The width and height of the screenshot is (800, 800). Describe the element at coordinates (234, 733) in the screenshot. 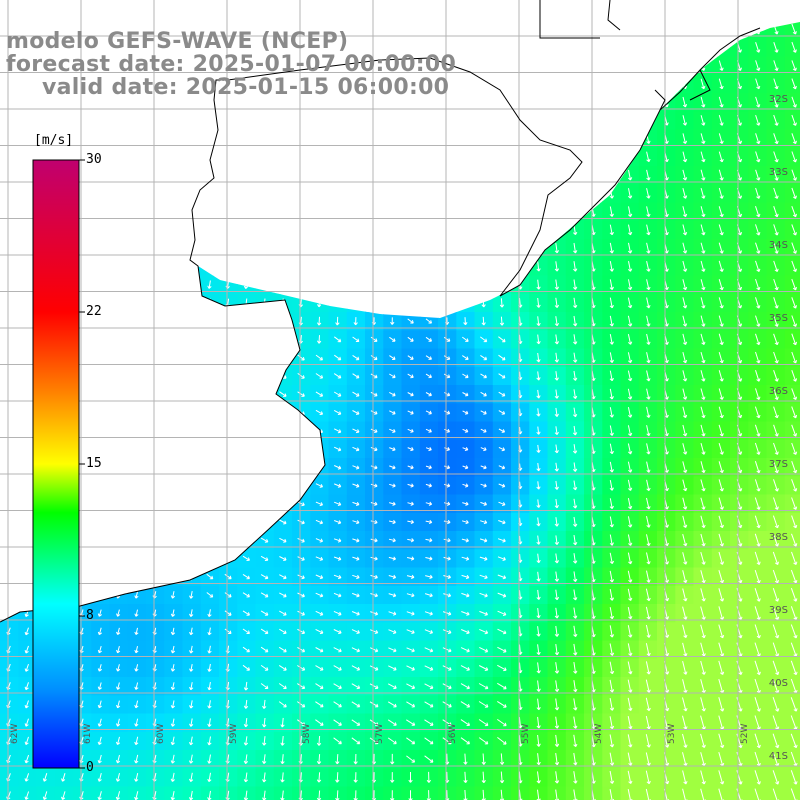

I see `lon-label: 59W` at that location.